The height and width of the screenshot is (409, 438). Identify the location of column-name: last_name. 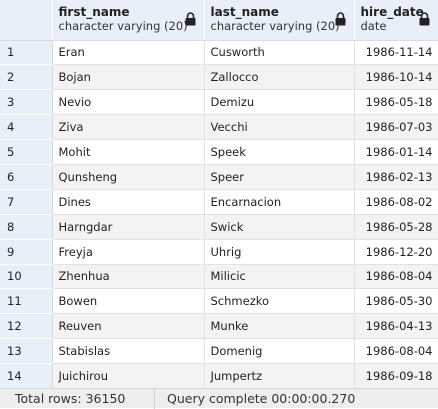
(244, 12).